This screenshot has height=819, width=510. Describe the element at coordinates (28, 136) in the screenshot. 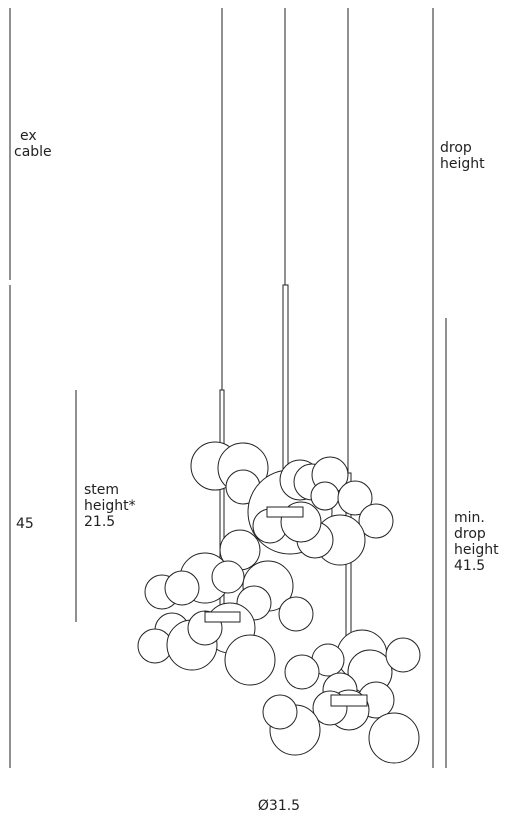

I see `label: ex` at that location.